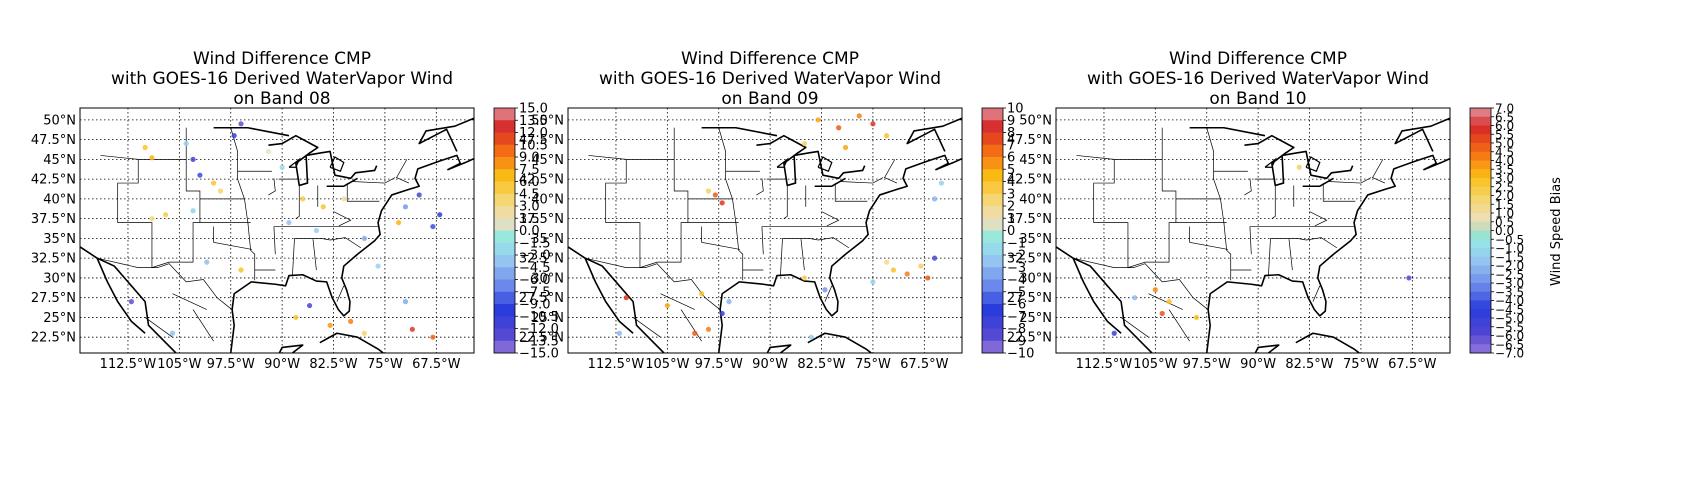 The image size is (1700, 500). Describe the element at coordinates (770, 59) in the screenshot. I see `title-line: Wind Difference CMP` at that location.